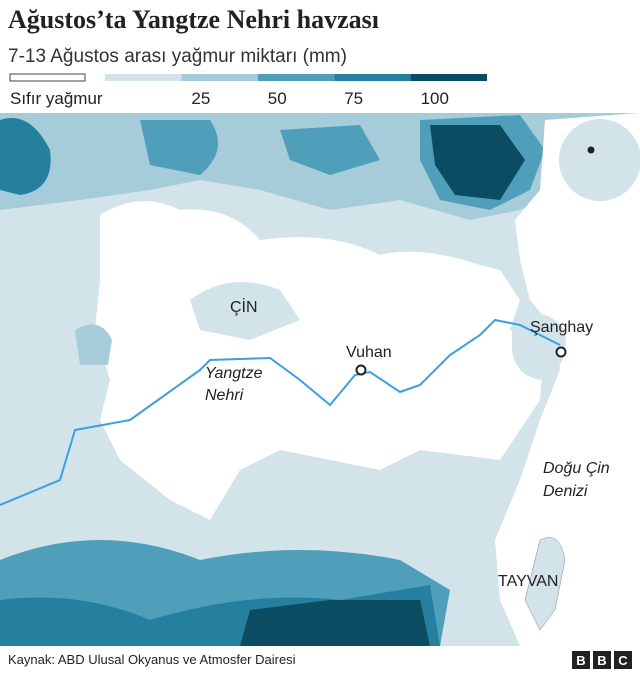 The width and height of the screenshot is (640, 674). Describe the element at coordinates (47, 77) in the screenshot. I see `legend-zero-swatch` at that location.